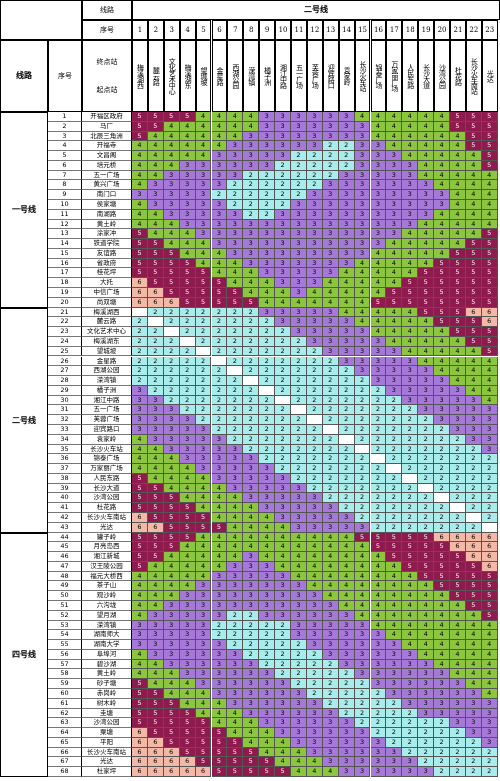  I want to click on column-station-label: 五一广场, so click(299, 76).